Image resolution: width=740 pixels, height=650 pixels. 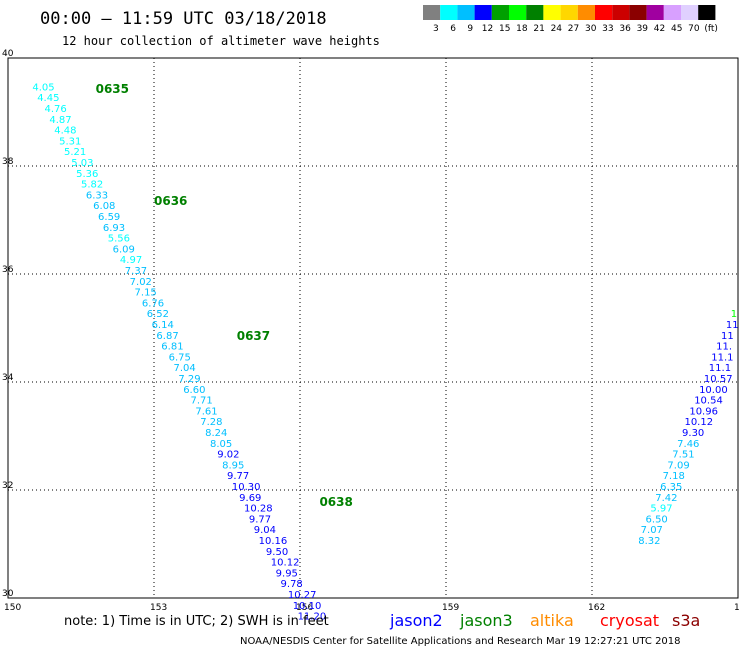 I want to click on wave-height-label: 5.31, so click(x=70, y=141).